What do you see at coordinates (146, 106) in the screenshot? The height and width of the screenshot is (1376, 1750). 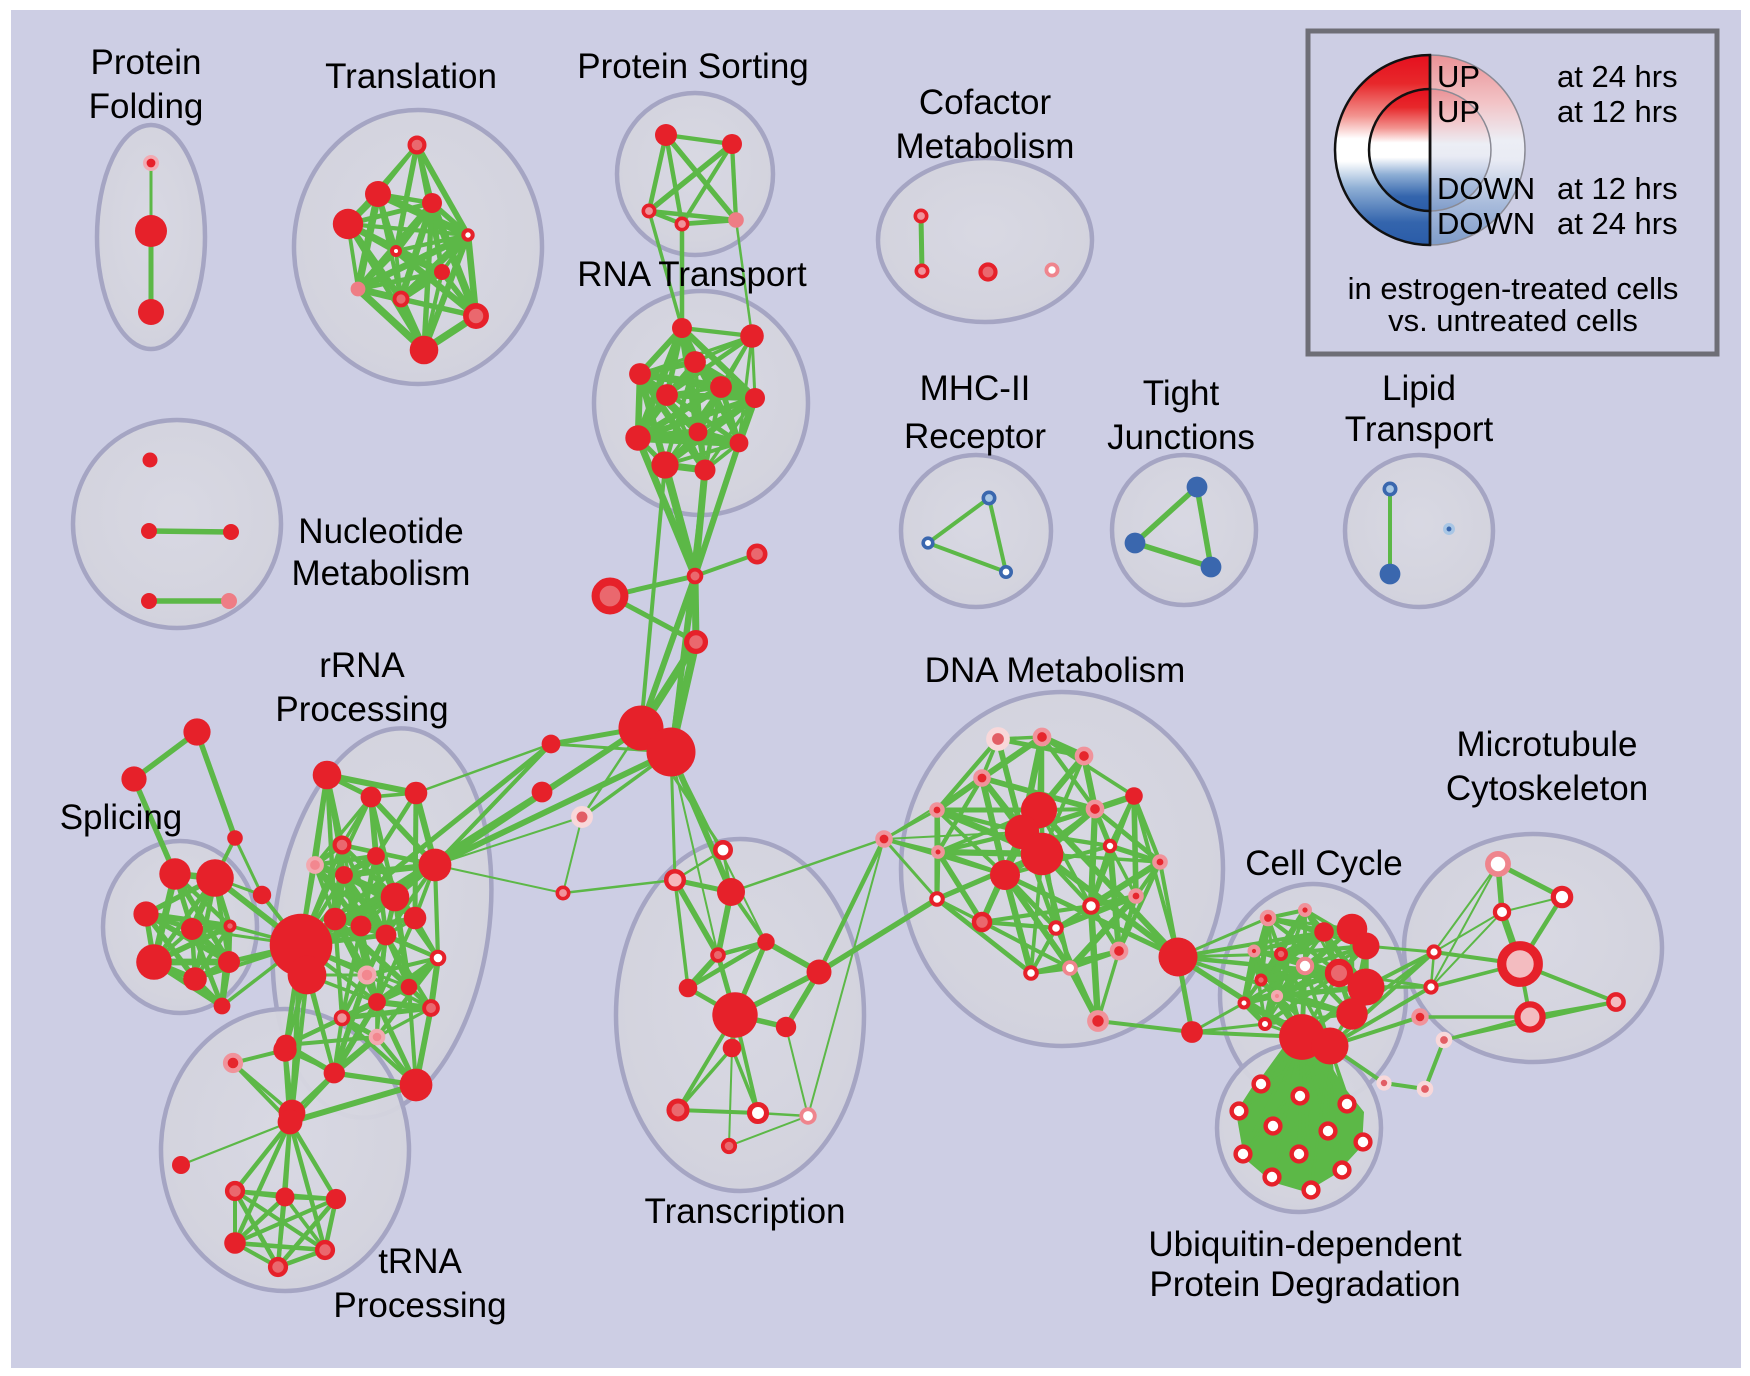 I see `svg-text: Folding` at bounding box center [146, 106].